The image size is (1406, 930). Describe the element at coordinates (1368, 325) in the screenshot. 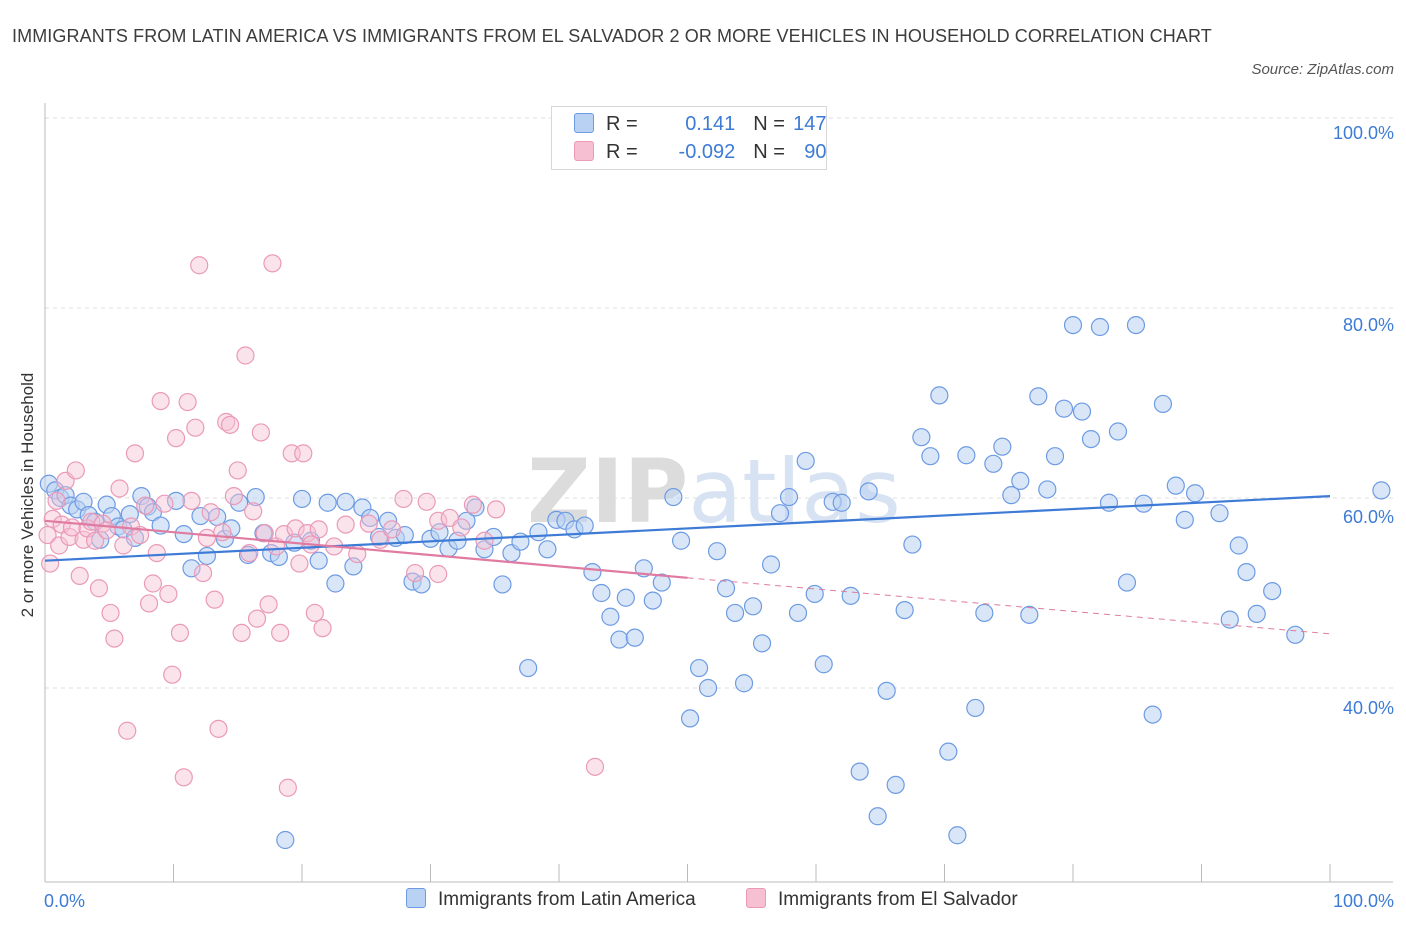

I see `y-tick-label-80: 80.0%` at that location.